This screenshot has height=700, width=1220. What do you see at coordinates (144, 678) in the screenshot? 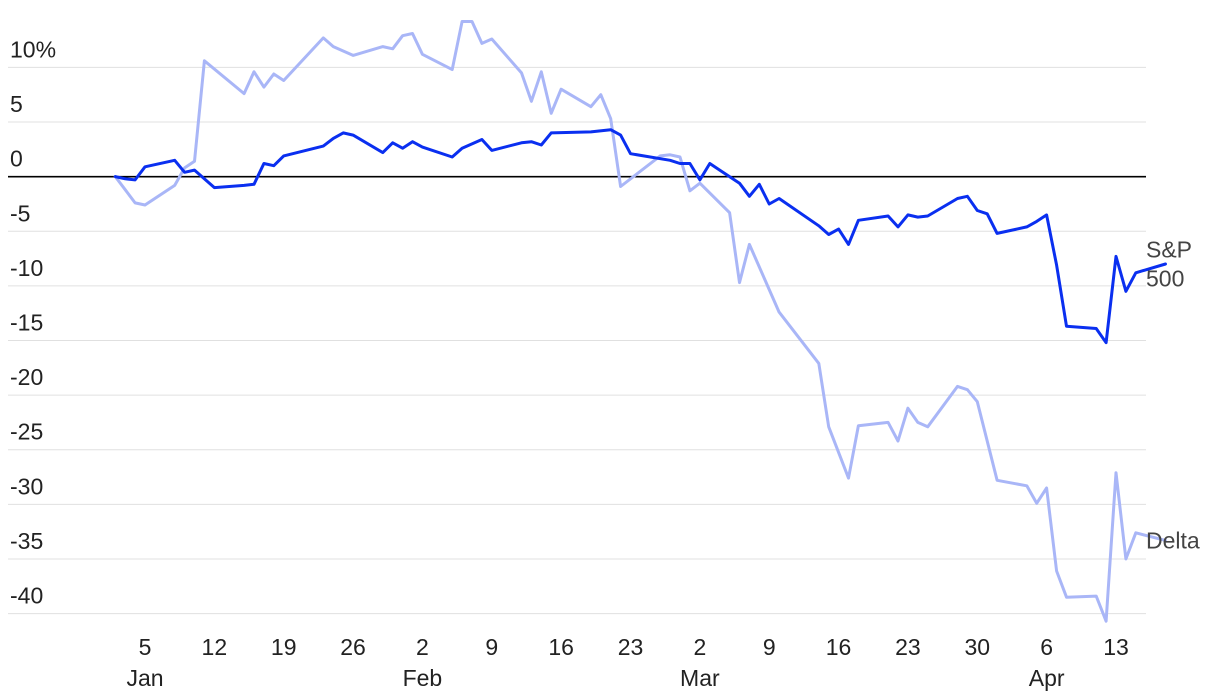
I see `x-month-label-jan: Jan` at bounding box center [144, 678].